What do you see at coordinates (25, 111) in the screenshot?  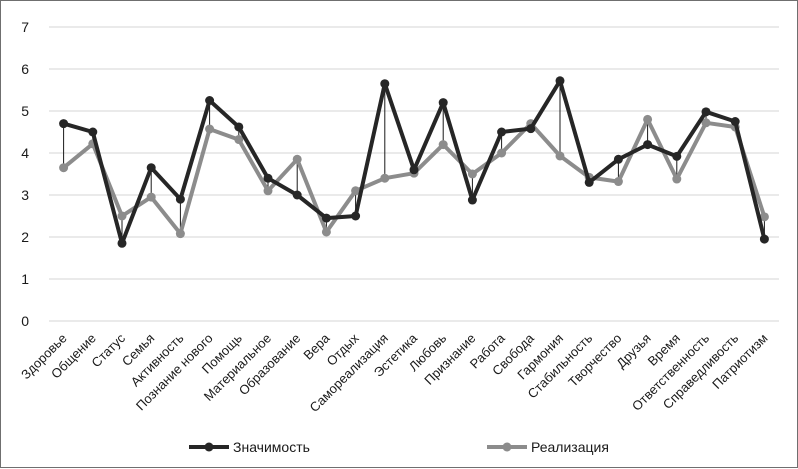 I see `y-tick-label: 5` at bounding box center [25, 111].